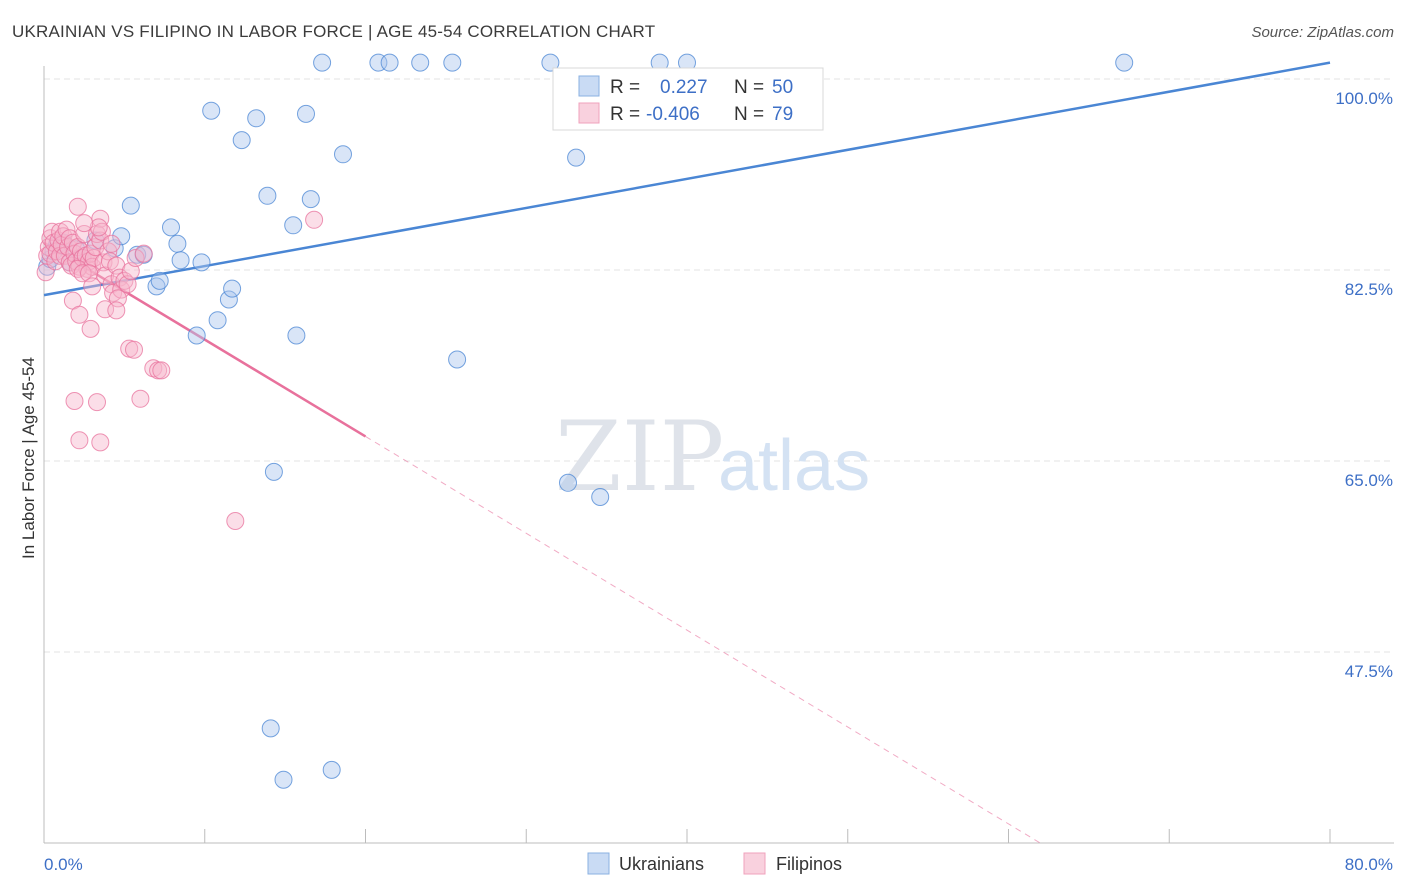  What do you see at coordinates (684, 87) in the screenshot?
I see `legend-r-value-1: 0.227` at bounding box center [684, 87].